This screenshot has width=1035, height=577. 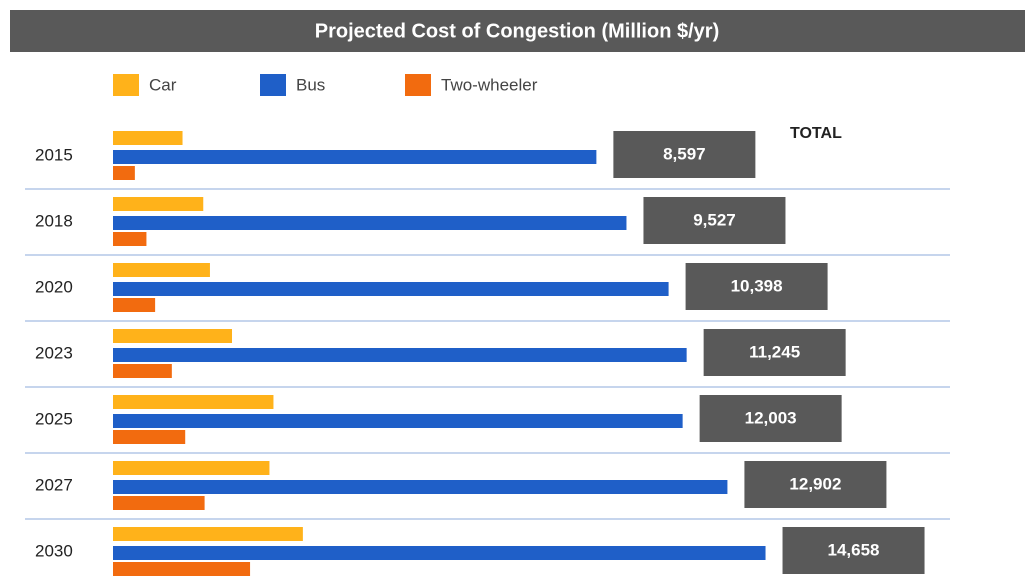 What do you see at coordinates (54, 352) in the screenshot?
I see `category-label: 2023` at bounding box center [54, 352].